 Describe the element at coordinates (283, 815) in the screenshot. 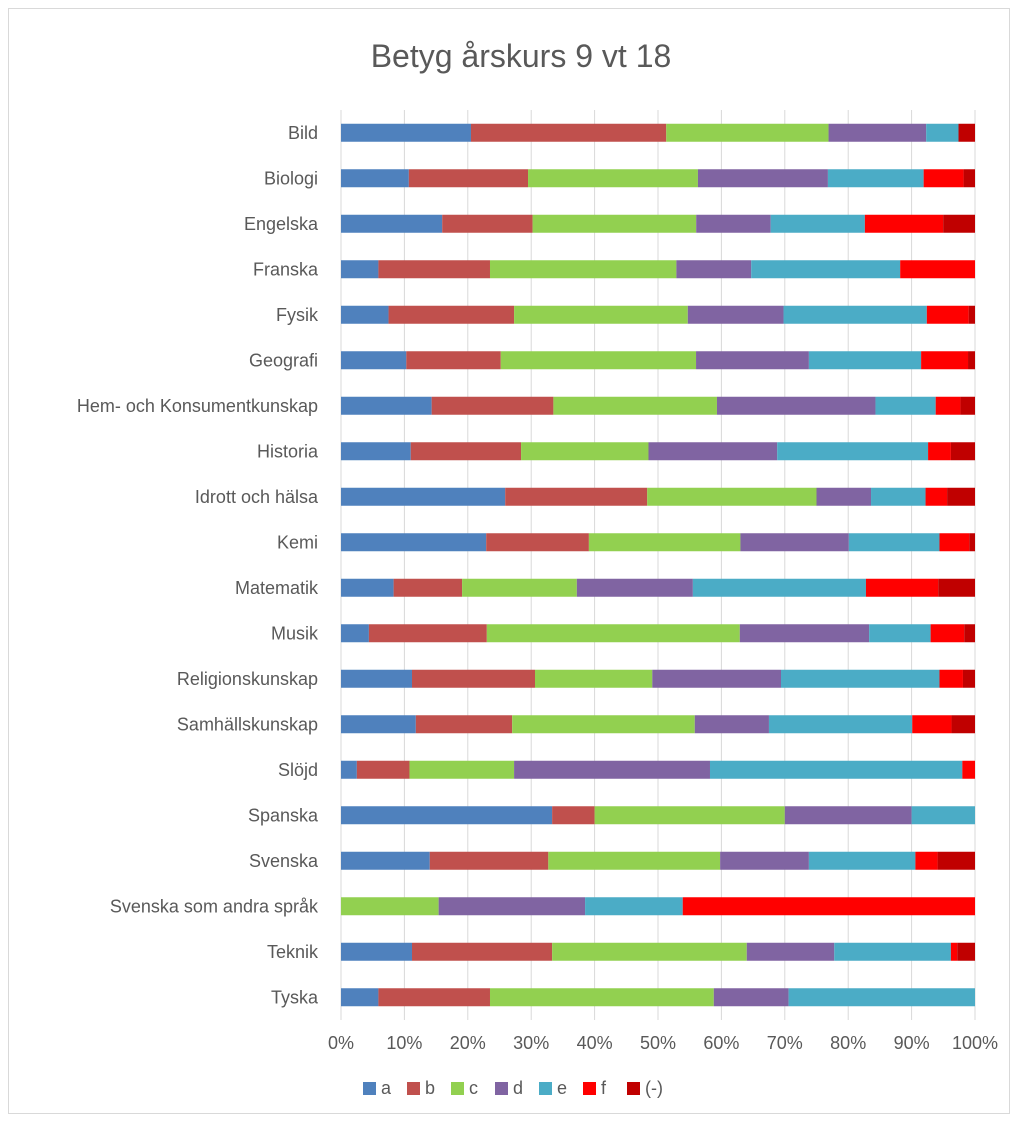

I see `category-label: Spanska` at that location.